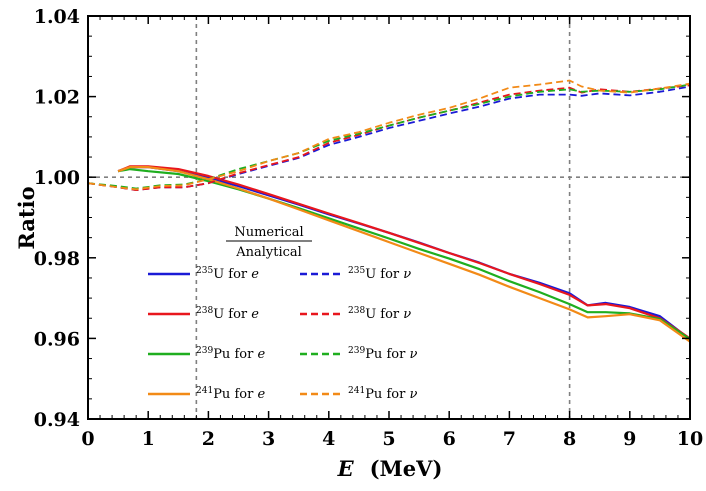 The width and height of the screenshot is (706, 491). What do you see at coordinates (382, 354) in the screenshot?
I see `legend-label: 239Pu for ν` at bounding box center [382, 354].